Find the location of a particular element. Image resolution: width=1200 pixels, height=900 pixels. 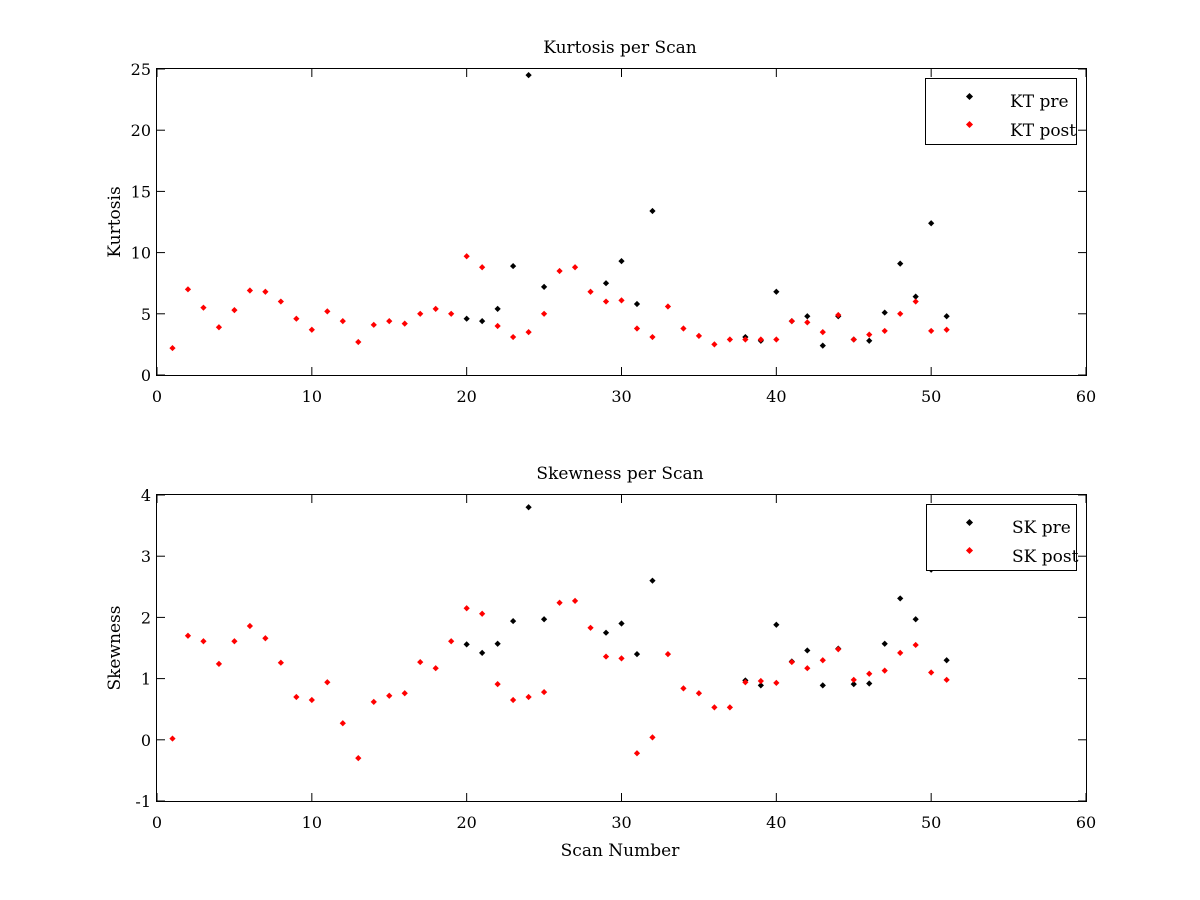

chart-title: Skewness per Scan is located at coordinates (619, 474).